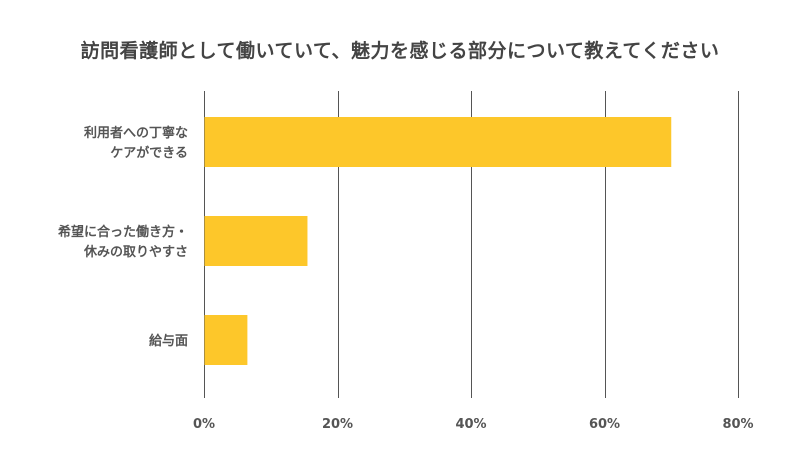 The height and width of the screenshot is (466, 800). What do you see at coordinates (168, 341) in the screenshot?
I see `category-label-2-line-0: 給与面` at bounding box center [168, 341].